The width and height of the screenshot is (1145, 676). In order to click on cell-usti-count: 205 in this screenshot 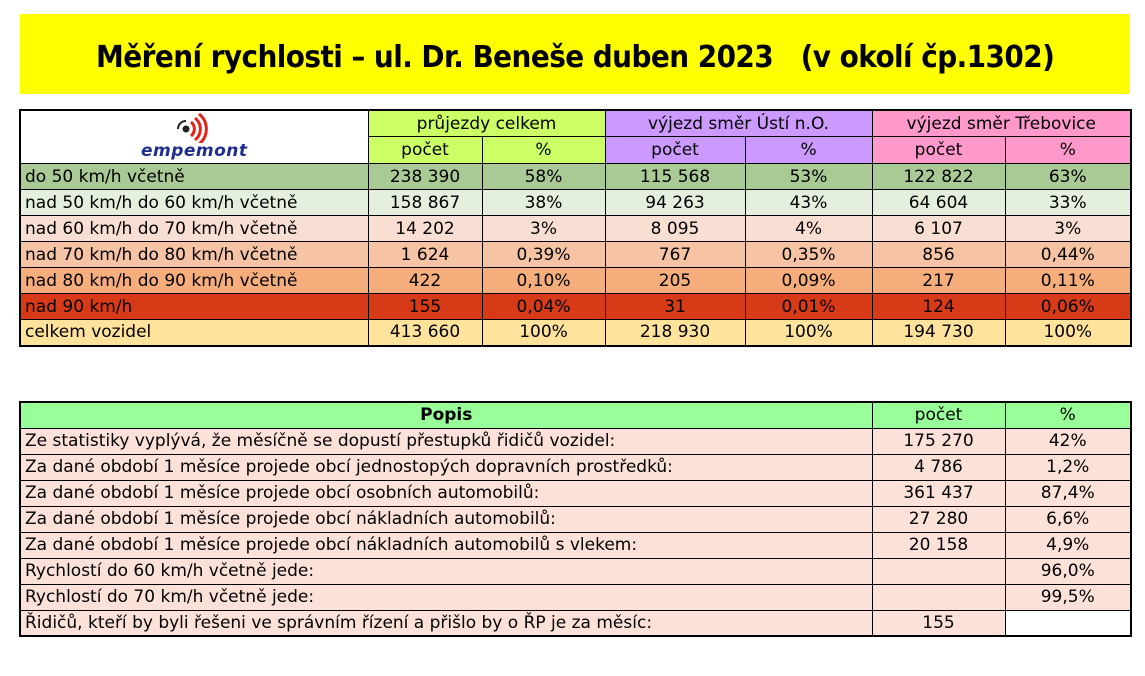, I will do `click(675, 280)`.